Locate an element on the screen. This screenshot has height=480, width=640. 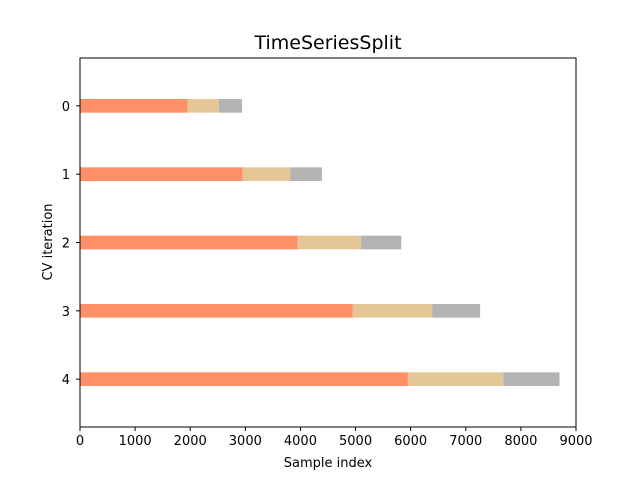
x-tick-label: 4000 is located at coordinates (300, 441).